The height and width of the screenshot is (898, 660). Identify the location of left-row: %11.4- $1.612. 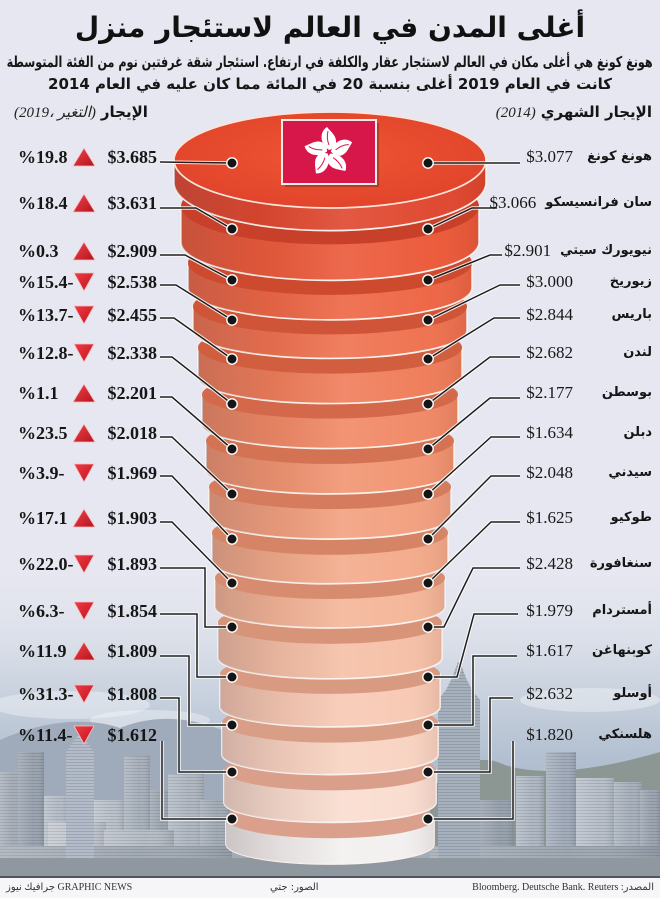
(80, 735).